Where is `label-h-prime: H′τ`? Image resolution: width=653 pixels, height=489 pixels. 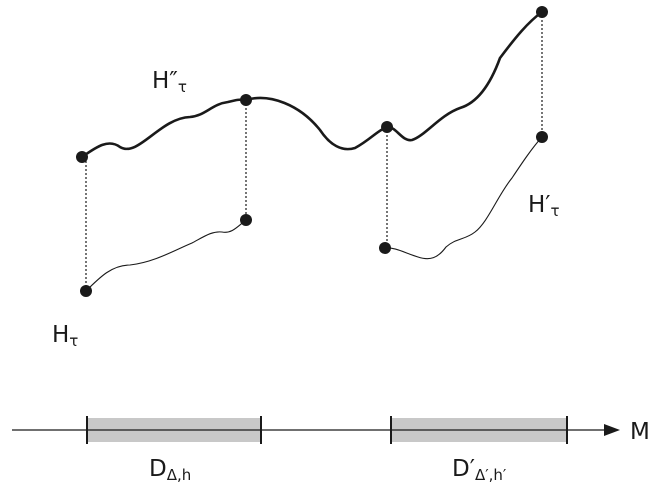 label-h-prime: H′τ is located at coordinates (544, 206).